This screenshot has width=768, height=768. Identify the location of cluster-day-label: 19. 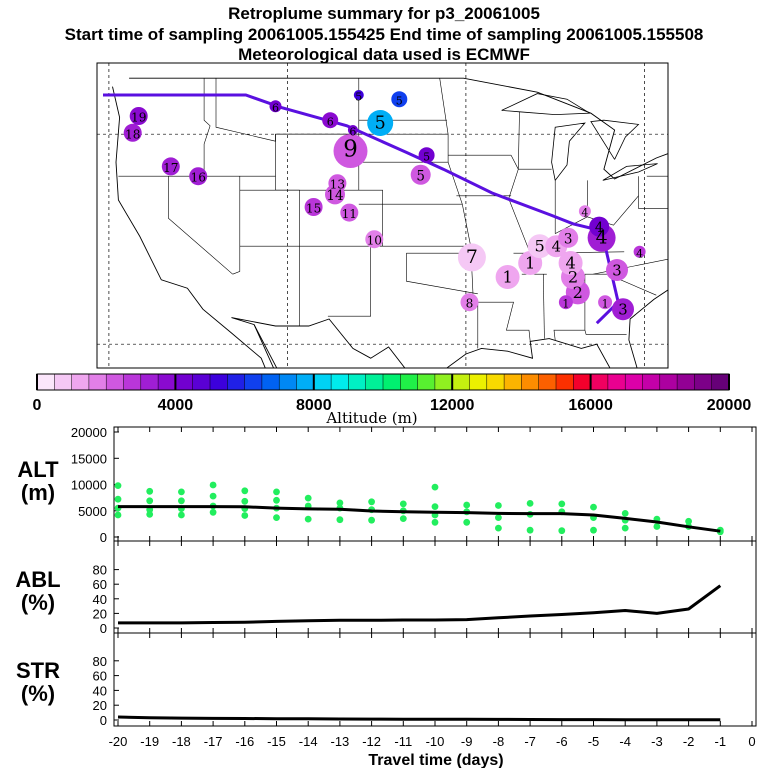
(138, 118).